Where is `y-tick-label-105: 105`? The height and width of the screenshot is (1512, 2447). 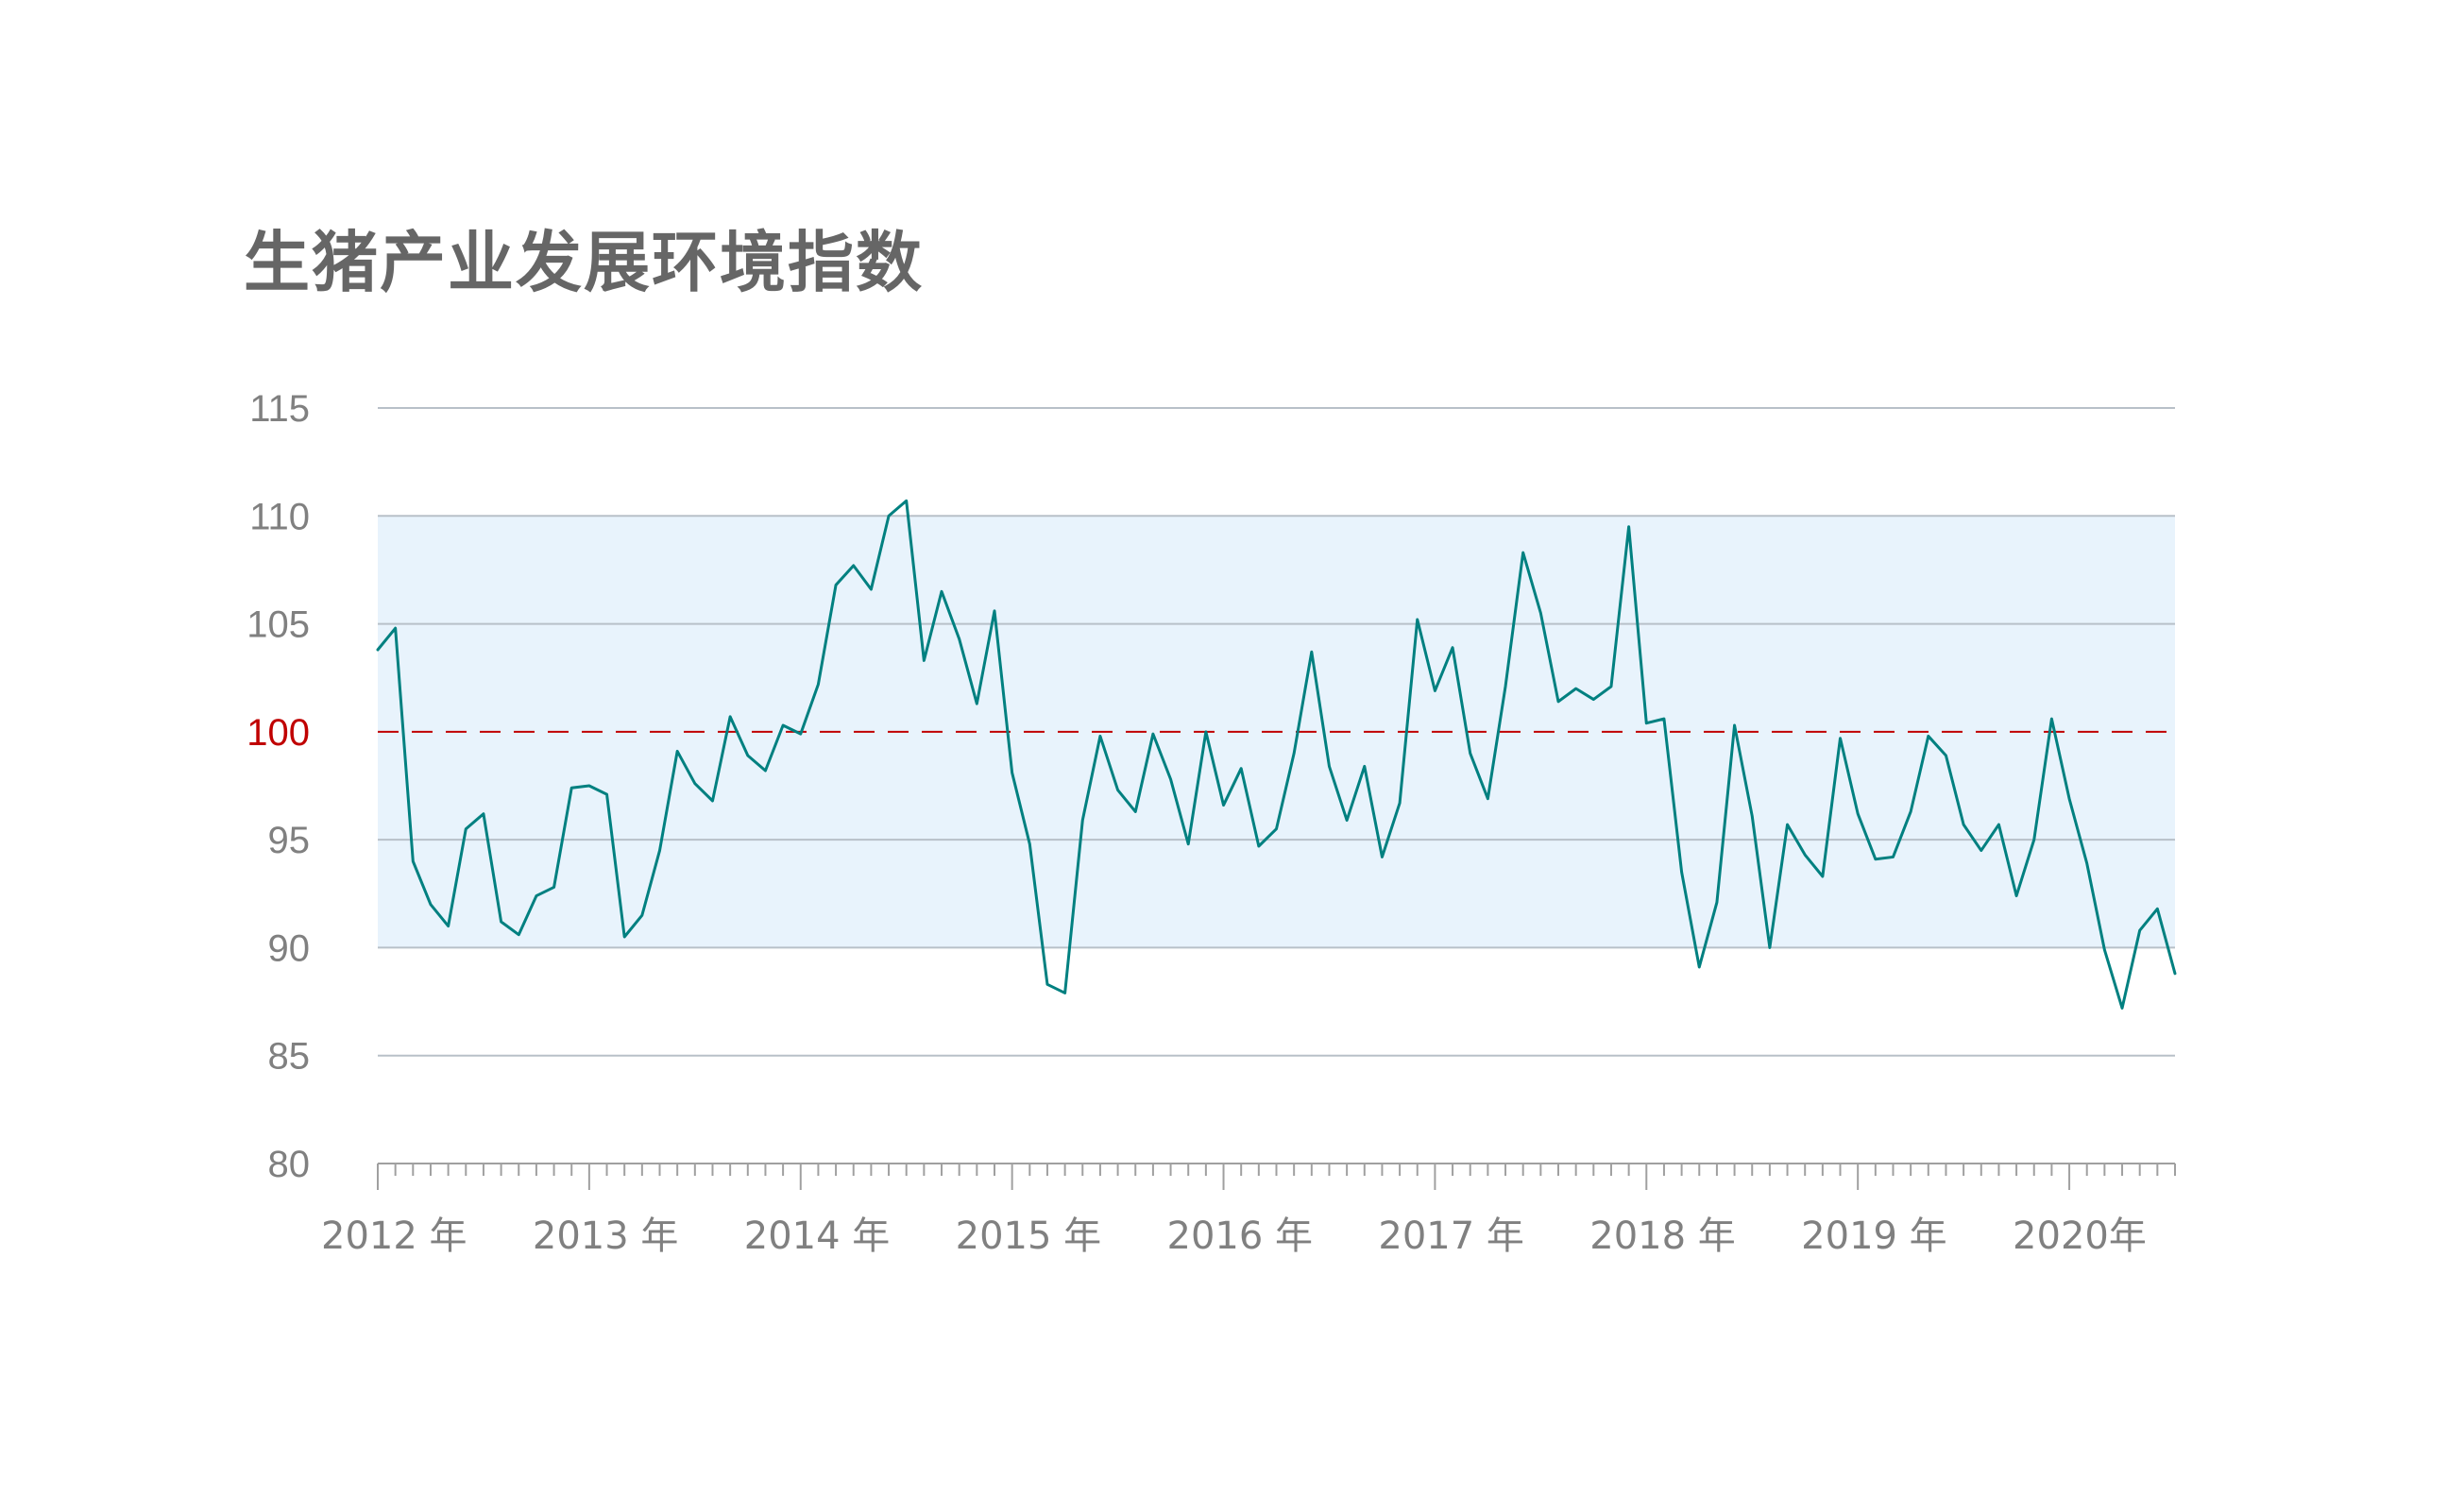
y-tick-label-105: 105 is located at coordinates (278, 625).